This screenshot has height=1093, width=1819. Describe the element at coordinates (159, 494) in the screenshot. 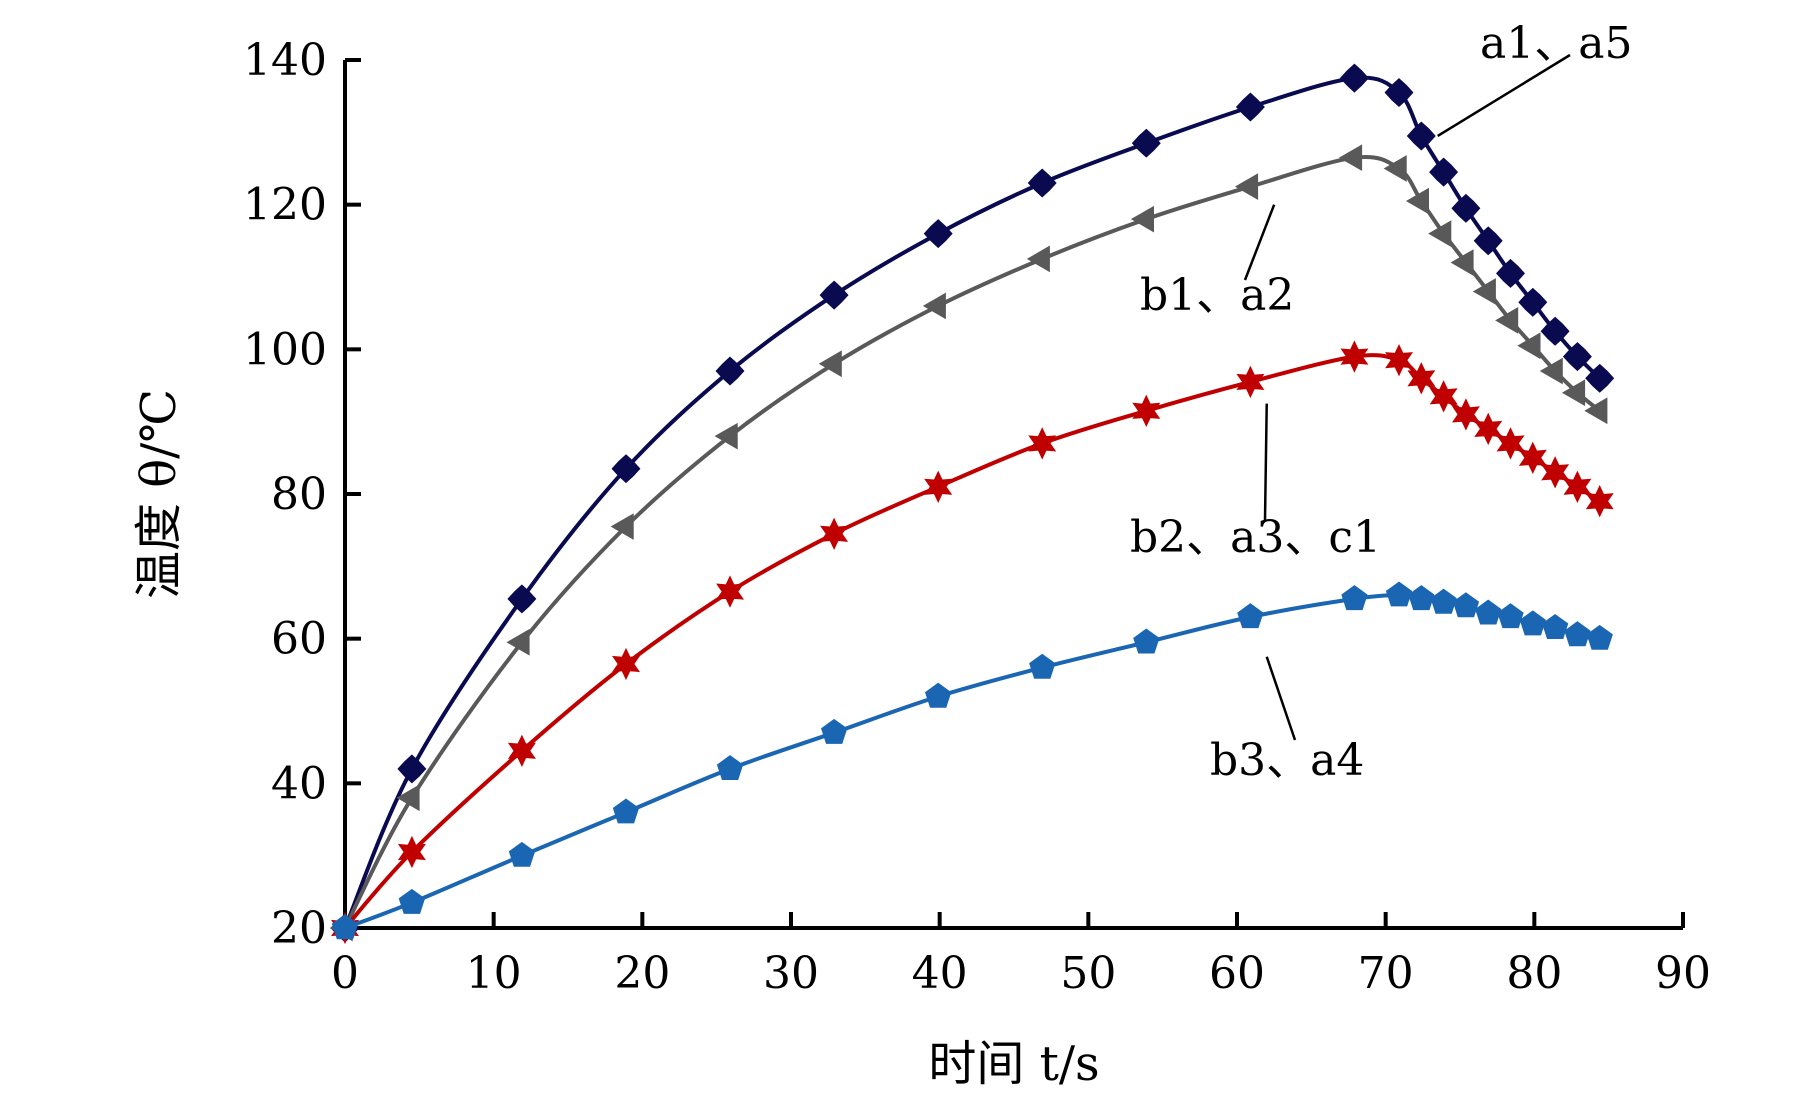

I see `y-axis-title: 温度 θ/℃` at that location.